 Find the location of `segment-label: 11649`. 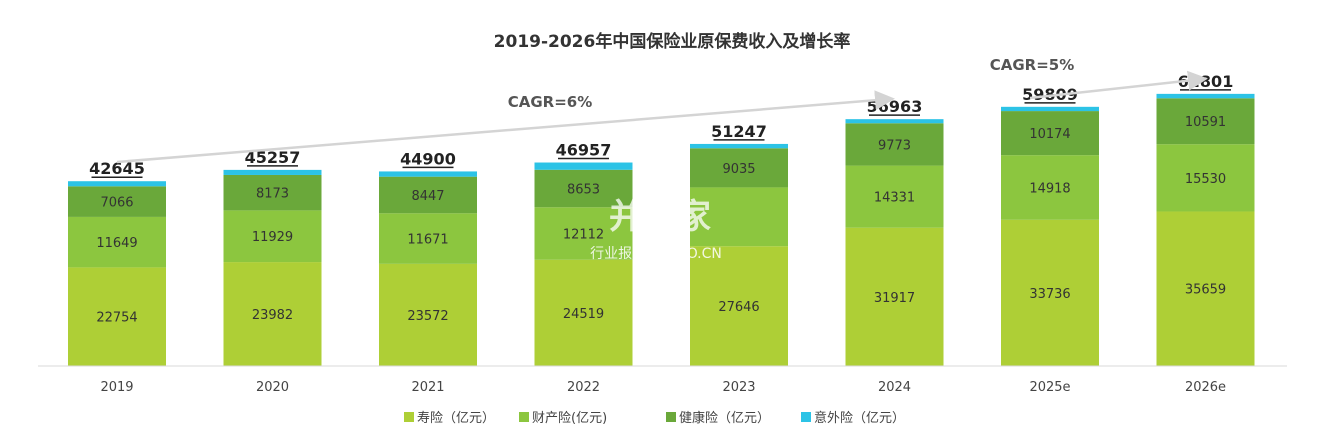

segment-label: 11649 is located at coordinates (116, 243).